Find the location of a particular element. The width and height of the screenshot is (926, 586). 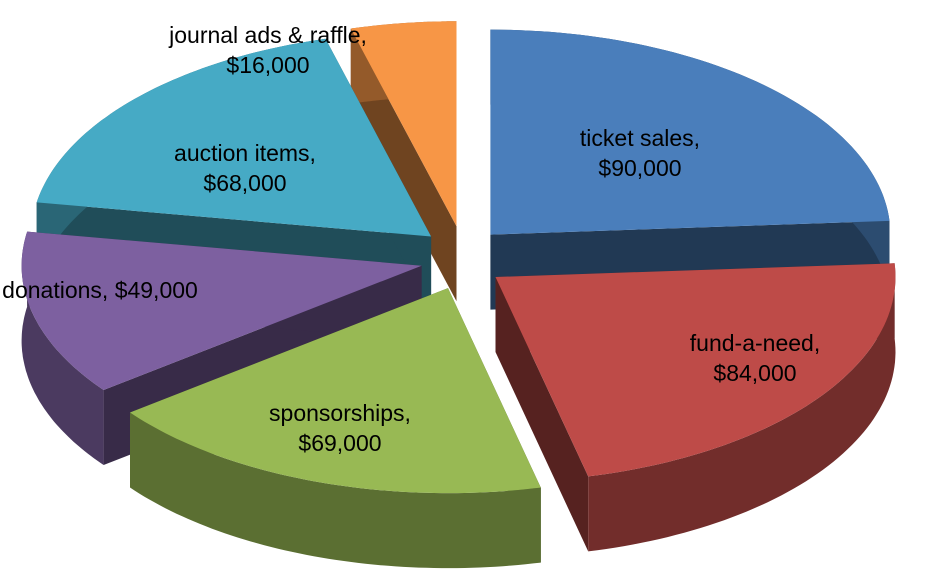

data-label: donations, $49,000 is located at coordinates (100, 290).